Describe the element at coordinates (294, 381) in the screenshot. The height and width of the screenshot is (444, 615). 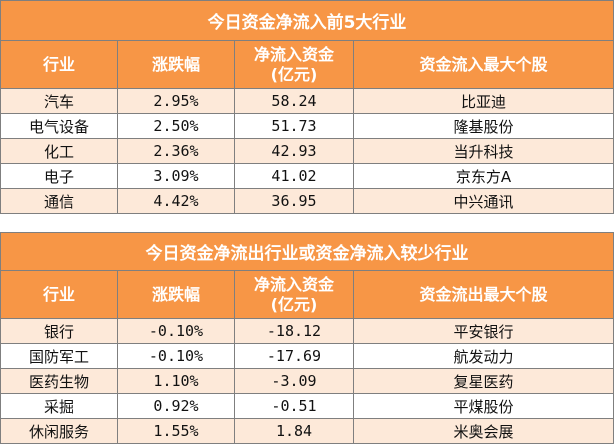
I see `net-cell: -3.09` at that location.